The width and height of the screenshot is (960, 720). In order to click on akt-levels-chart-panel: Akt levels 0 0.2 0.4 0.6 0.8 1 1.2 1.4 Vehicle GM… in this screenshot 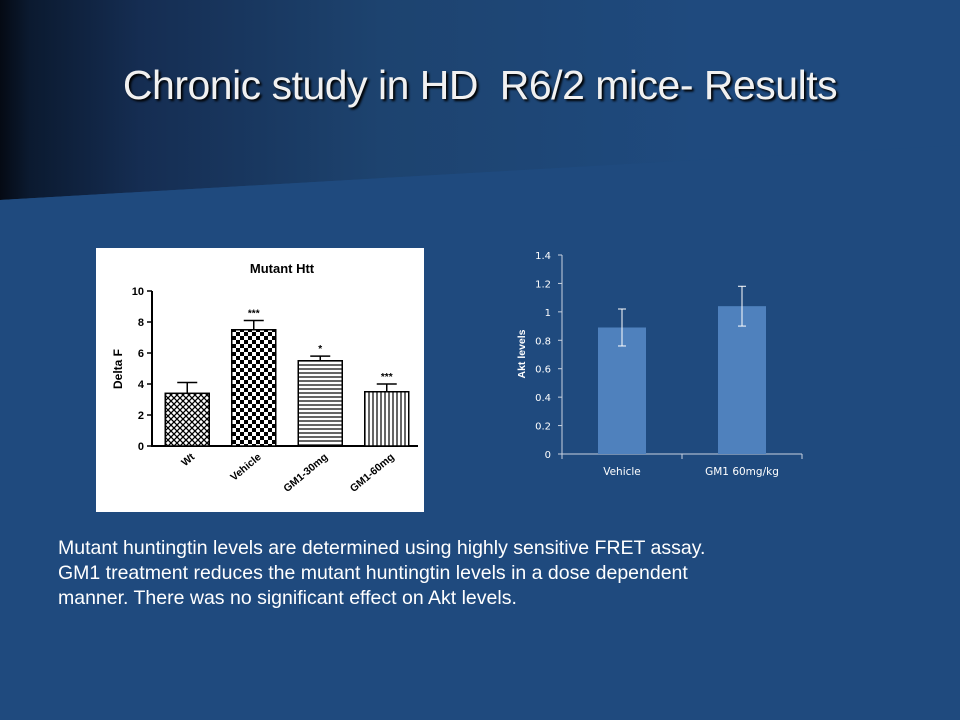, I will do `click(661, 365)`.